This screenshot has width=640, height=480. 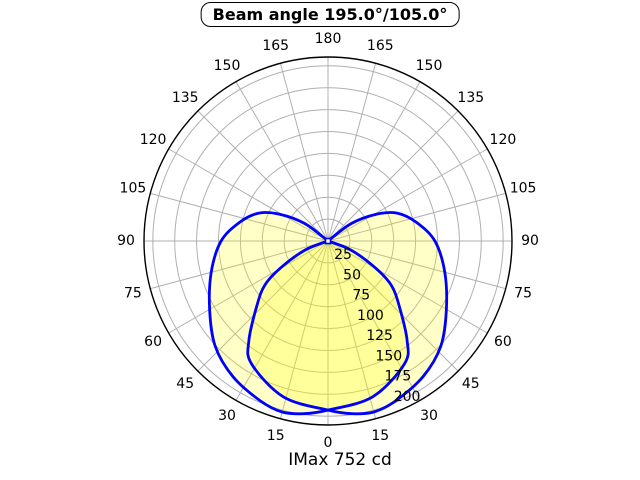 I want to click on origin-marker, so click(x=328, y=241).